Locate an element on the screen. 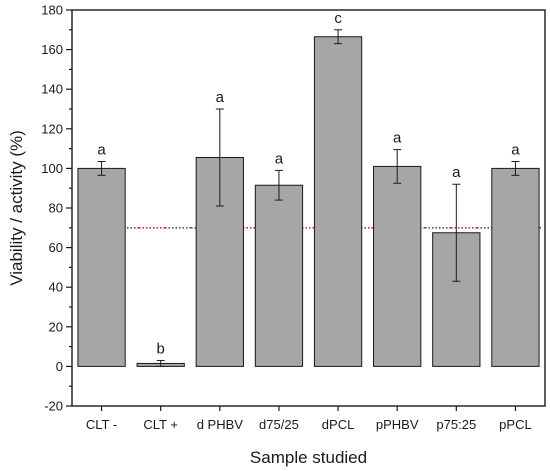  y-axis-ticks: -20 0 20 40 60 80 100 120 140 160 180 is located at coordinates (56, 208).